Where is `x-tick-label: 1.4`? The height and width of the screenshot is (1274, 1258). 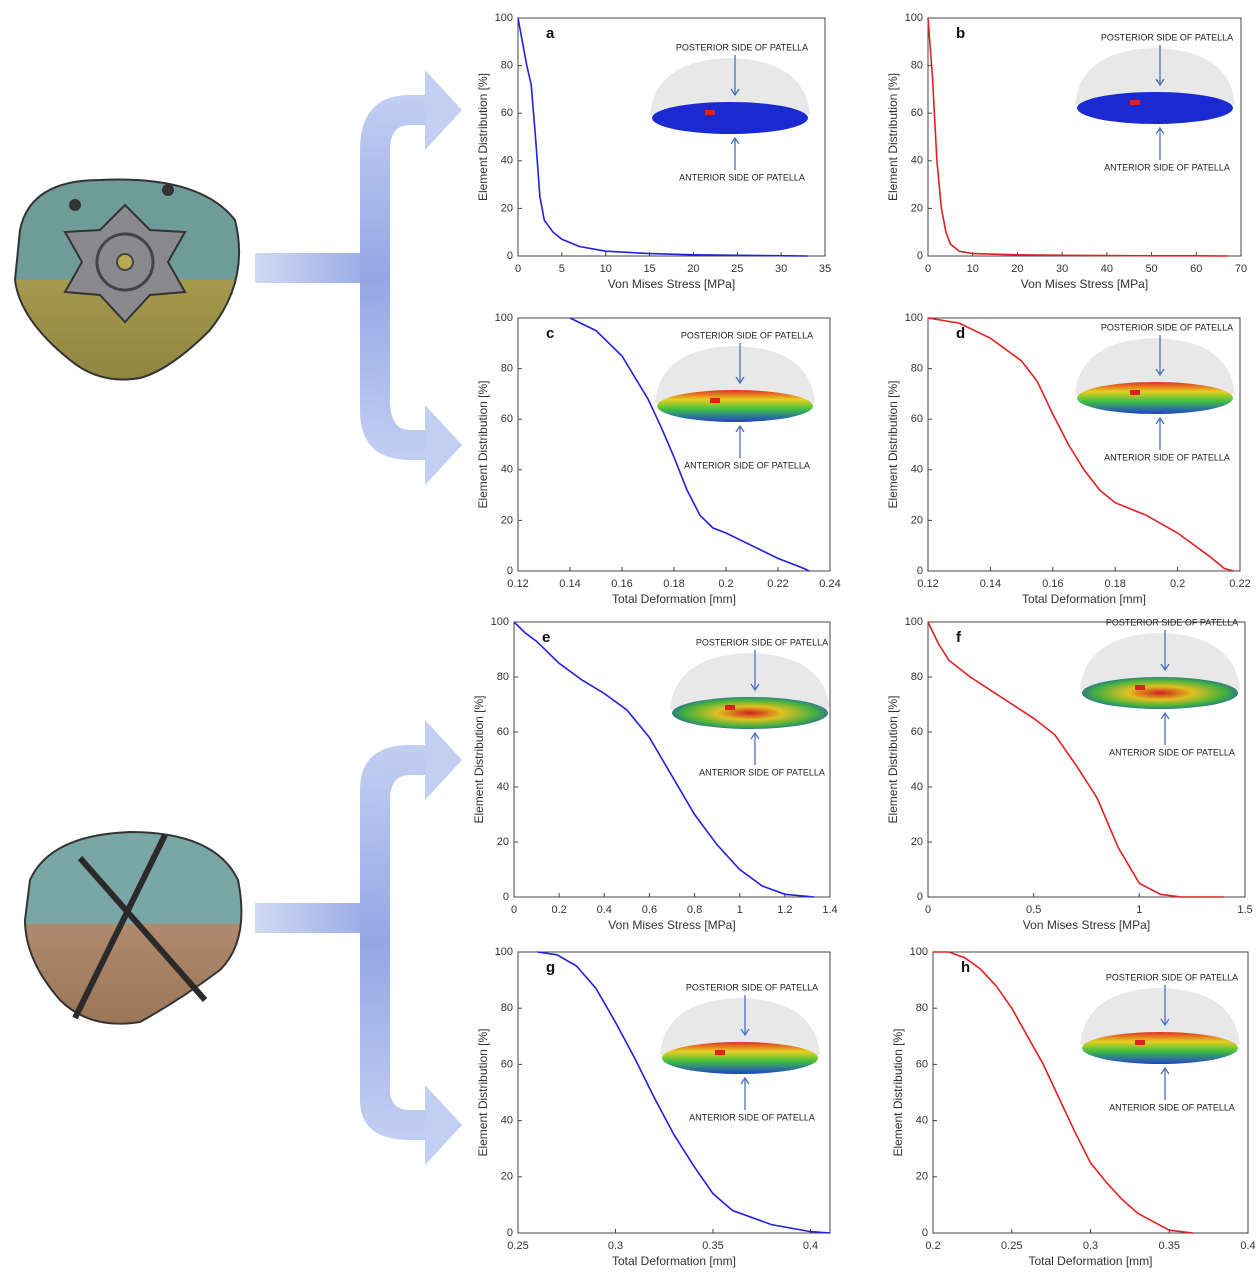 x-tick-label: 1.4 is located at coordinates (829, 910).